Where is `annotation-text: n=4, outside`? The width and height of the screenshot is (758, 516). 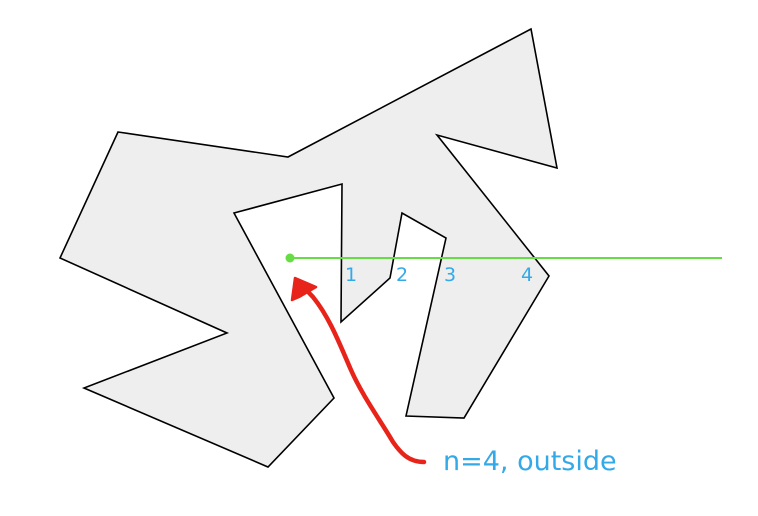 annotation-text: n=4, outside is located at coordinates (530, 461).